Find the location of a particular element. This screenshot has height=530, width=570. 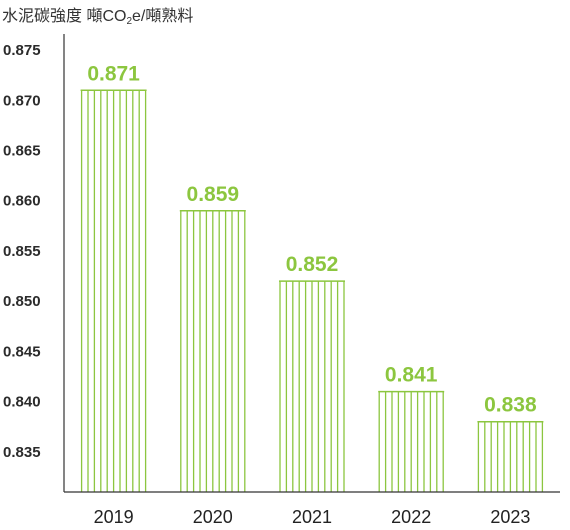

x-tick-label: 2020 is located at coordinates (213, 517).